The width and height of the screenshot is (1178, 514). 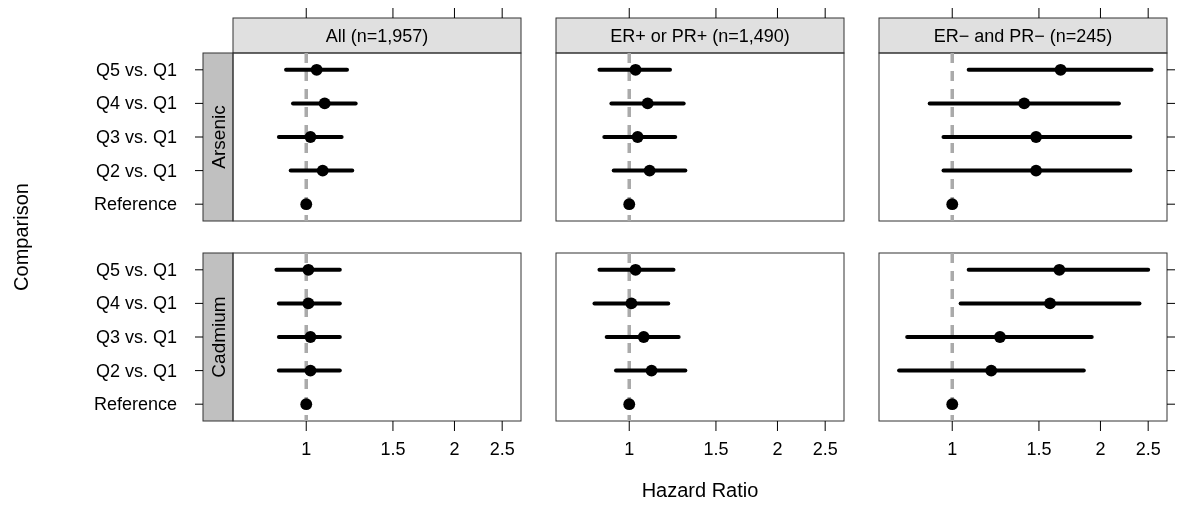 What do you see at coordinates (21, 237) in the screenshot?
I see `y-axis-title: Comparison` at bounding box center [21, 237].